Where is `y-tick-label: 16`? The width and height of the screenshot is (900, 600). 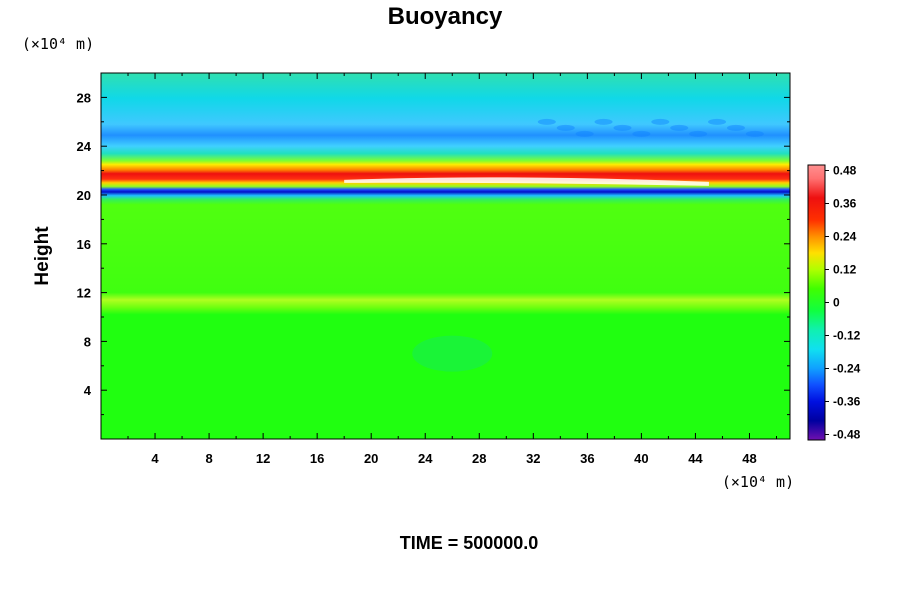 y-tick-label: 16 is located at coordinates (84, 244).